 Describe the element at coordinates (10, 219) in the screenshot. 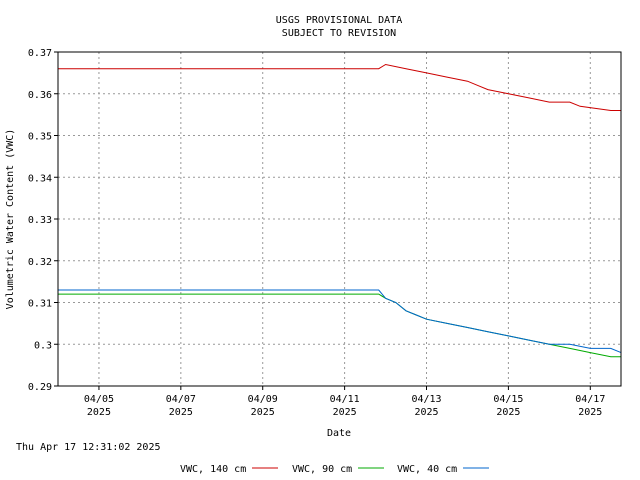

I see `y-axis-label: Volumetric Water Content (VWC)` at that location.